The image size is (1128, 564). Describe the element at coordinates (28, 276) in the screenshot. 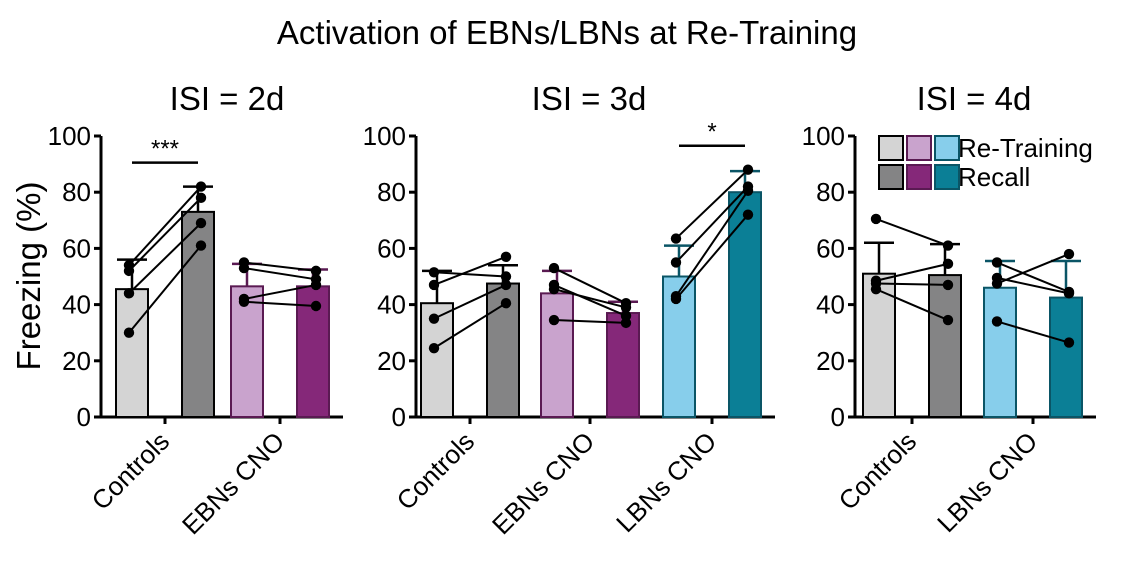

I see `y-axis-label: Freezing (%)` at that location.